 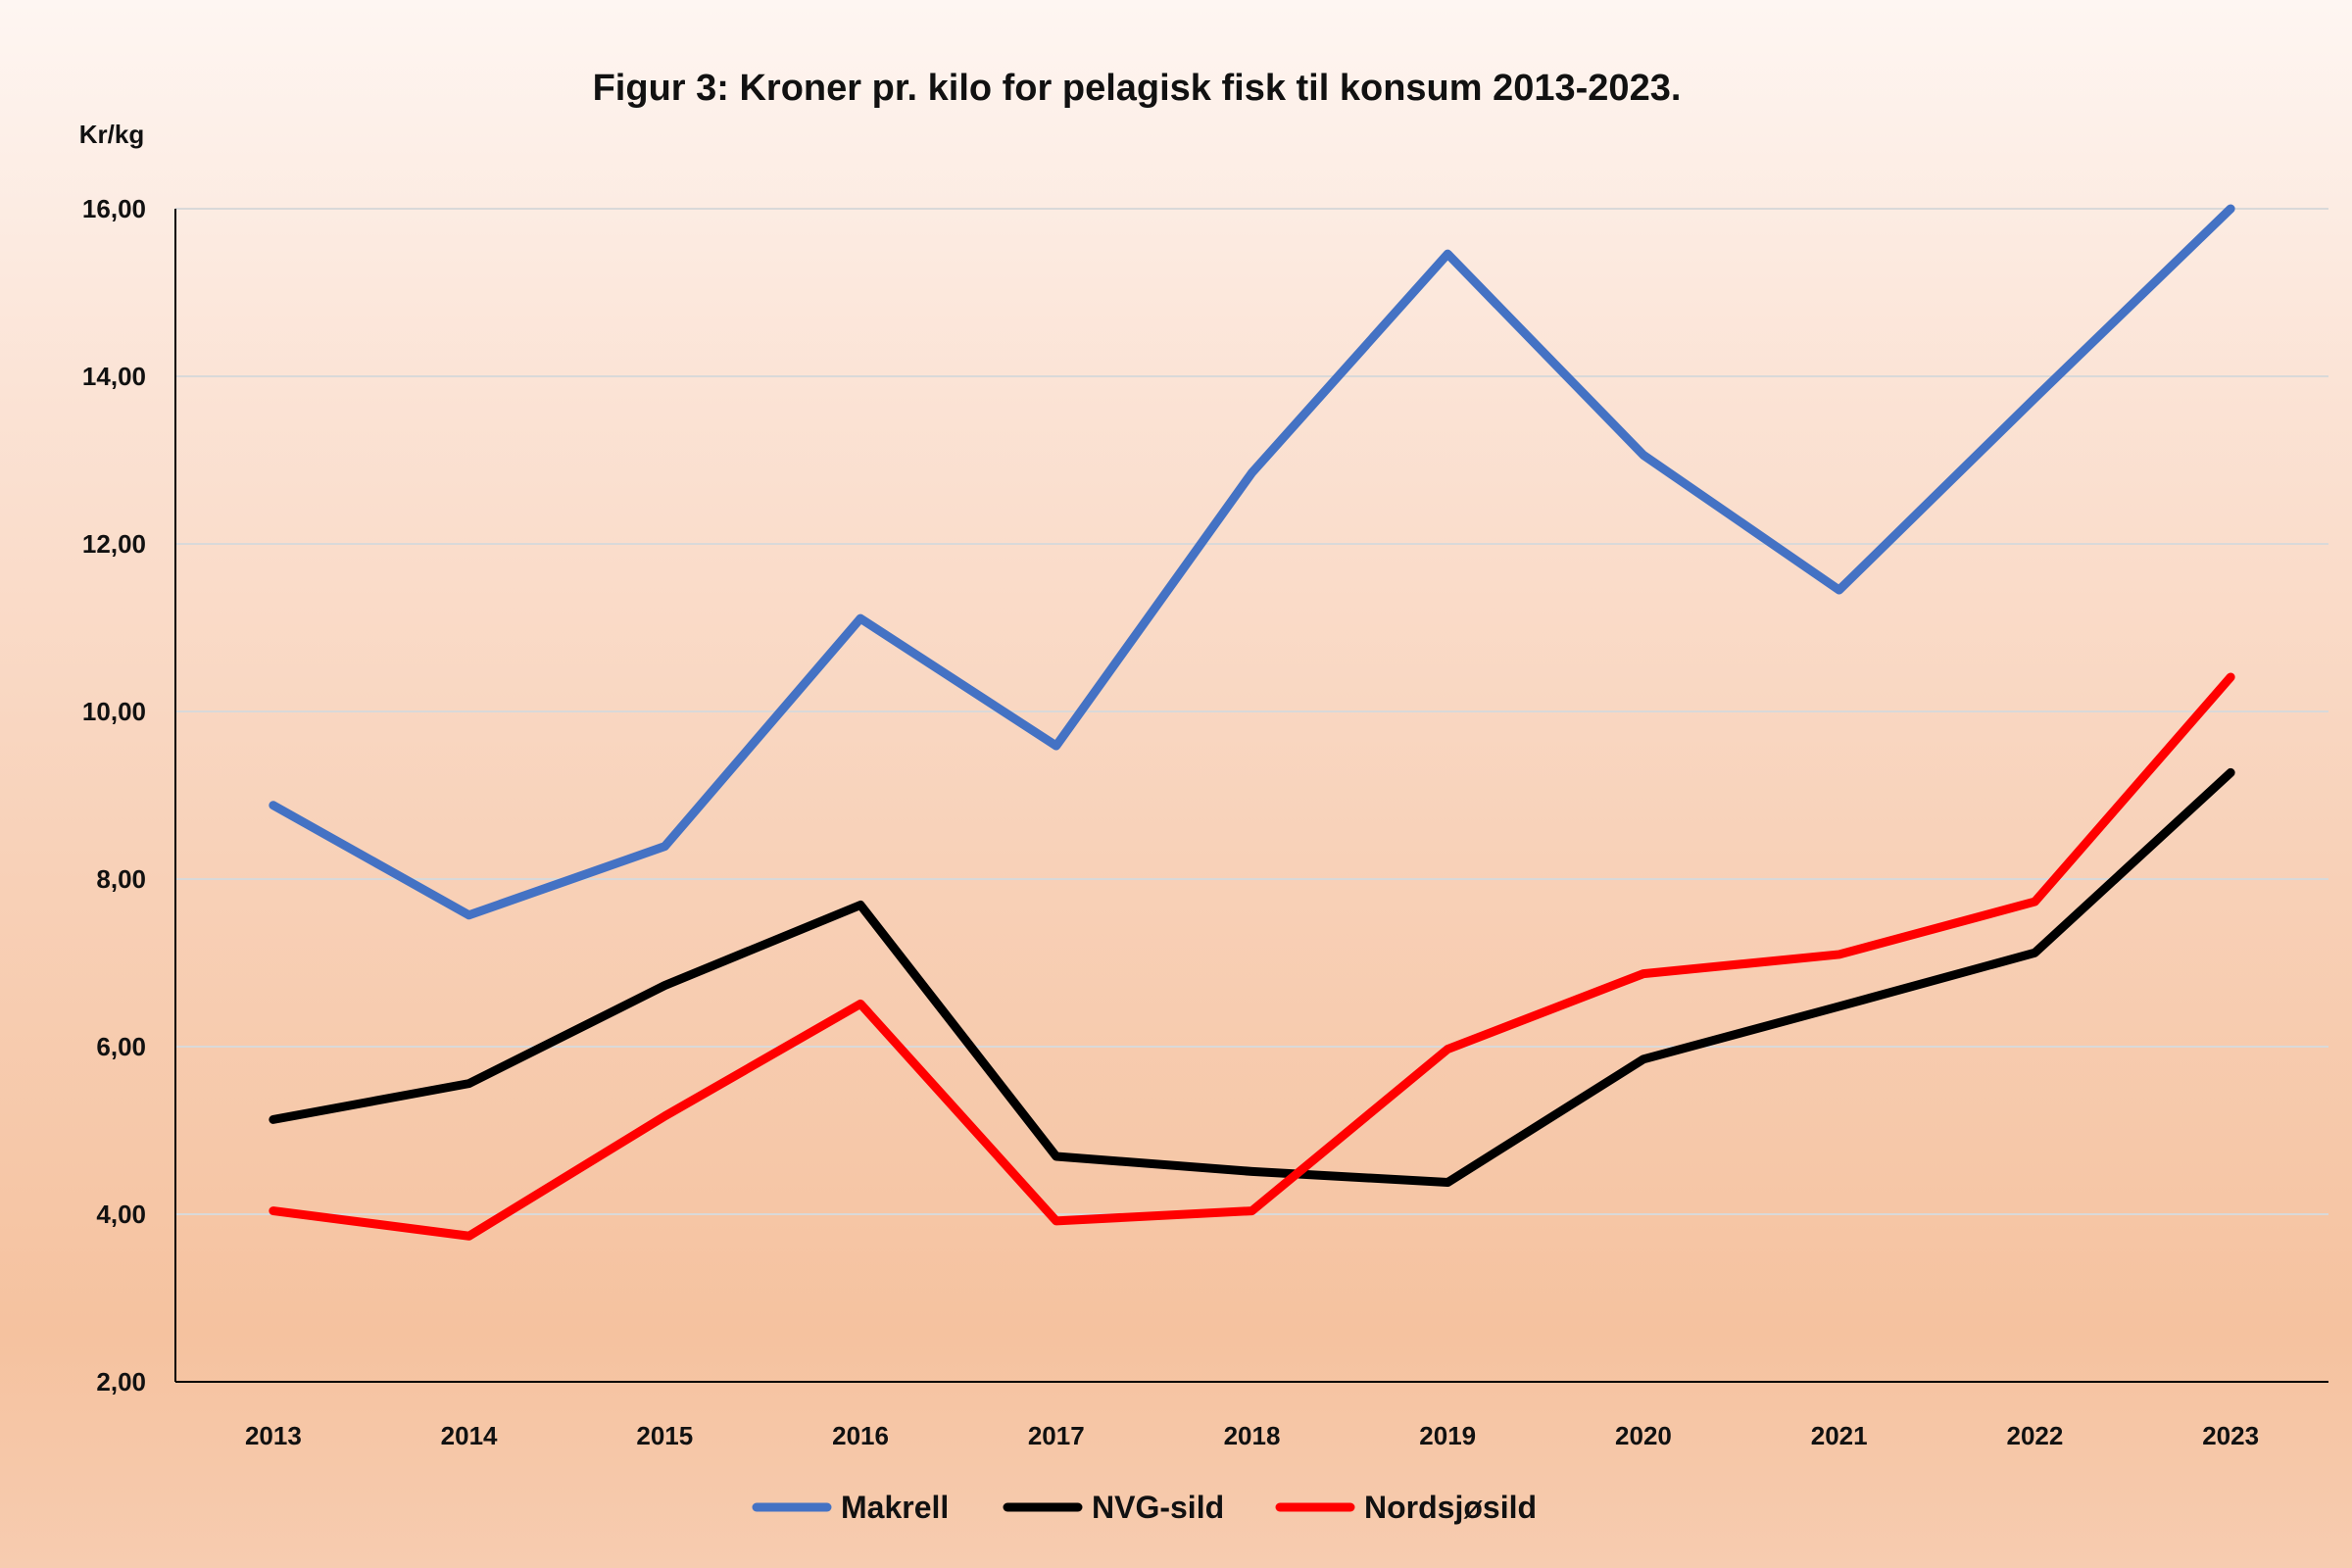 What do you see at coordinates (121, 879) in the screenshot?
I see `y-tick-label: 8,00` at bounding box center [121, 879].